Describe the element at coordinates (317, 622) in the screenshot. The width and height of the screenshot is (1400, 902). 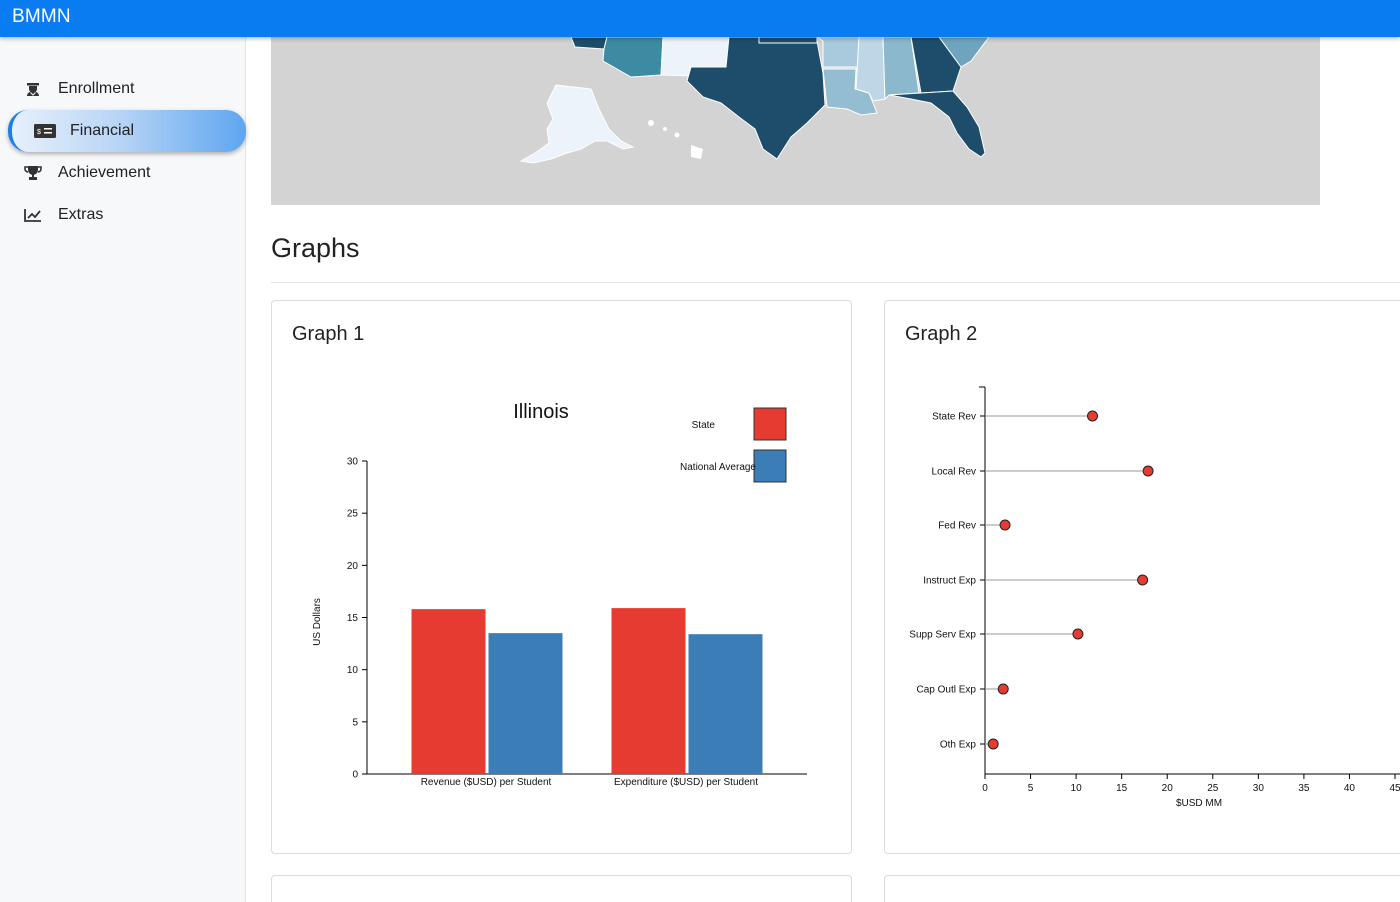
I see `y-axis-label: US Dollars` at that location.